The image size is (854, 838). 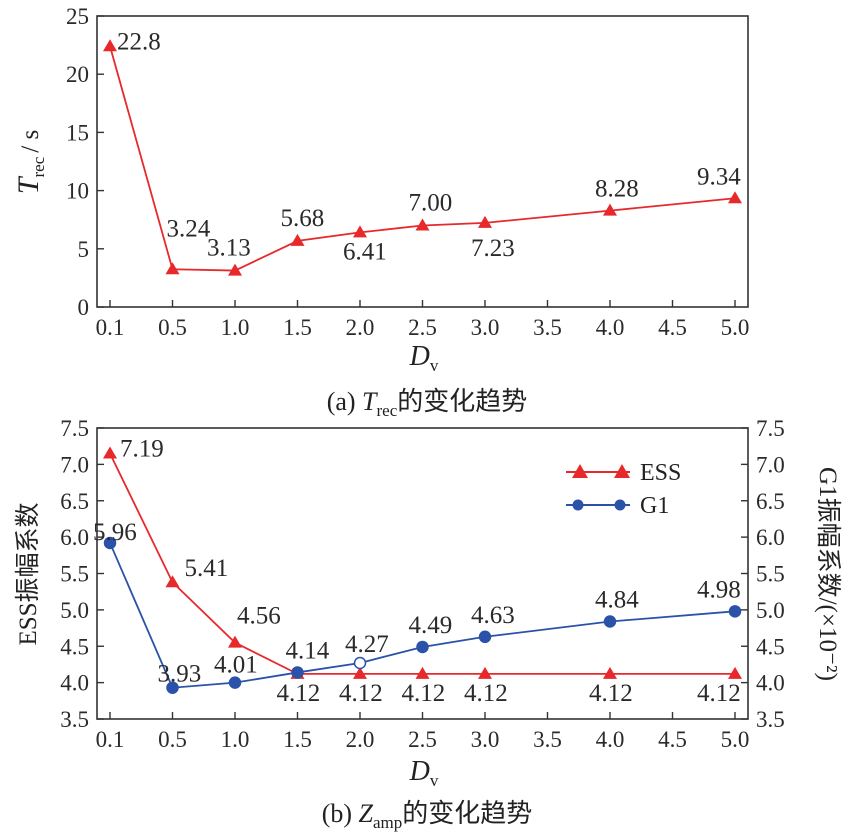 I want to click on chart-b-legend: ESS G1, so click(x=623, y=489).